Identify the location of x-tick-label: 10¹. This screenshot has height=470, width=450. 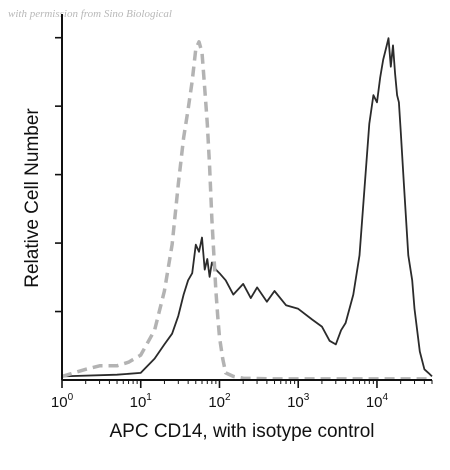
(141, 401).